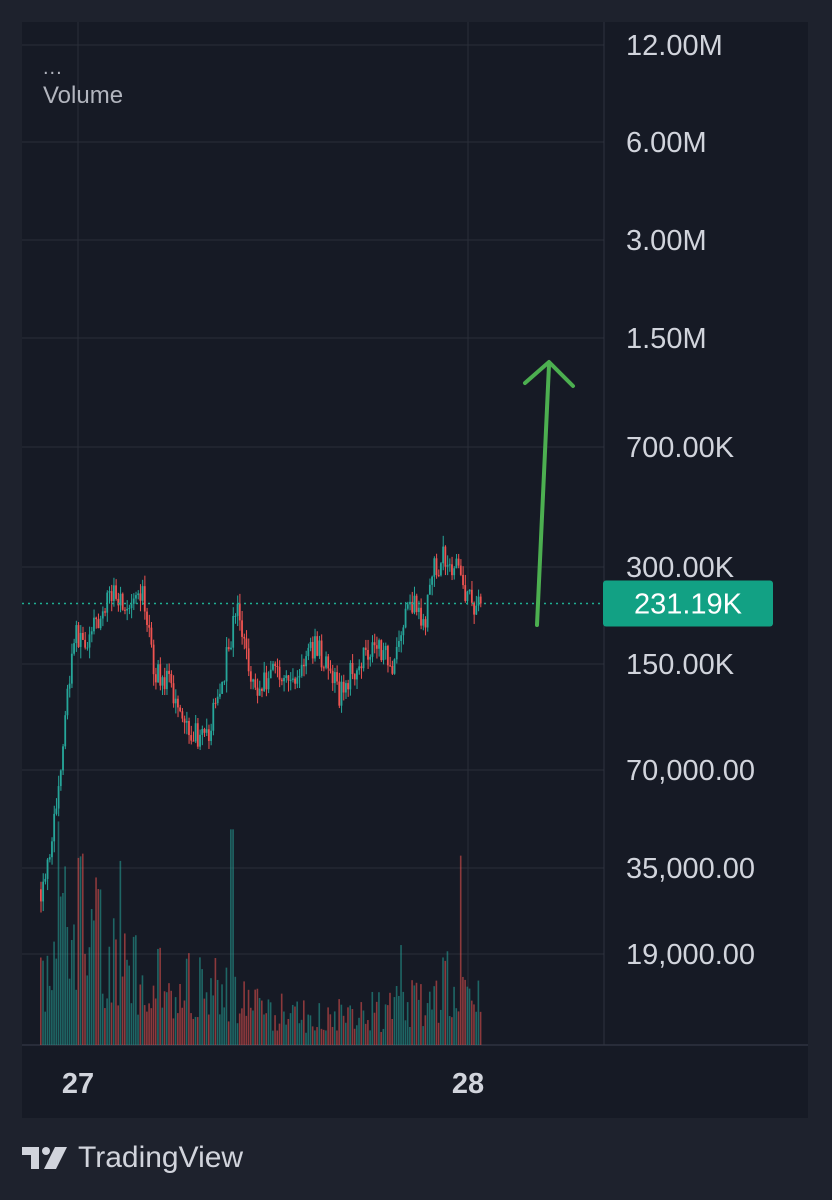 This screenshot has width=832, height=1200. What do you see at coordinates (273, 1084) in the screenshot?
I see `time-axis: 27 28` at bounding box center [273, 1084].